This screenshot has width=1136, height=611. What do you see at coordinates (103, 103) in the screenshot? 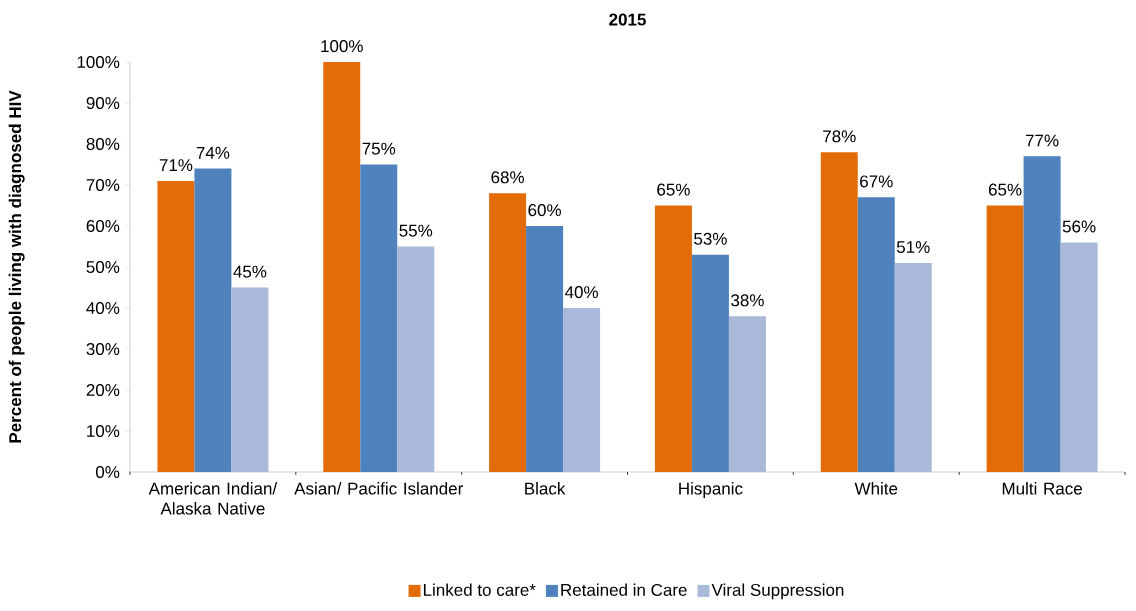
I see `y-tick-label: 90%` at bounding box center [103, 103].